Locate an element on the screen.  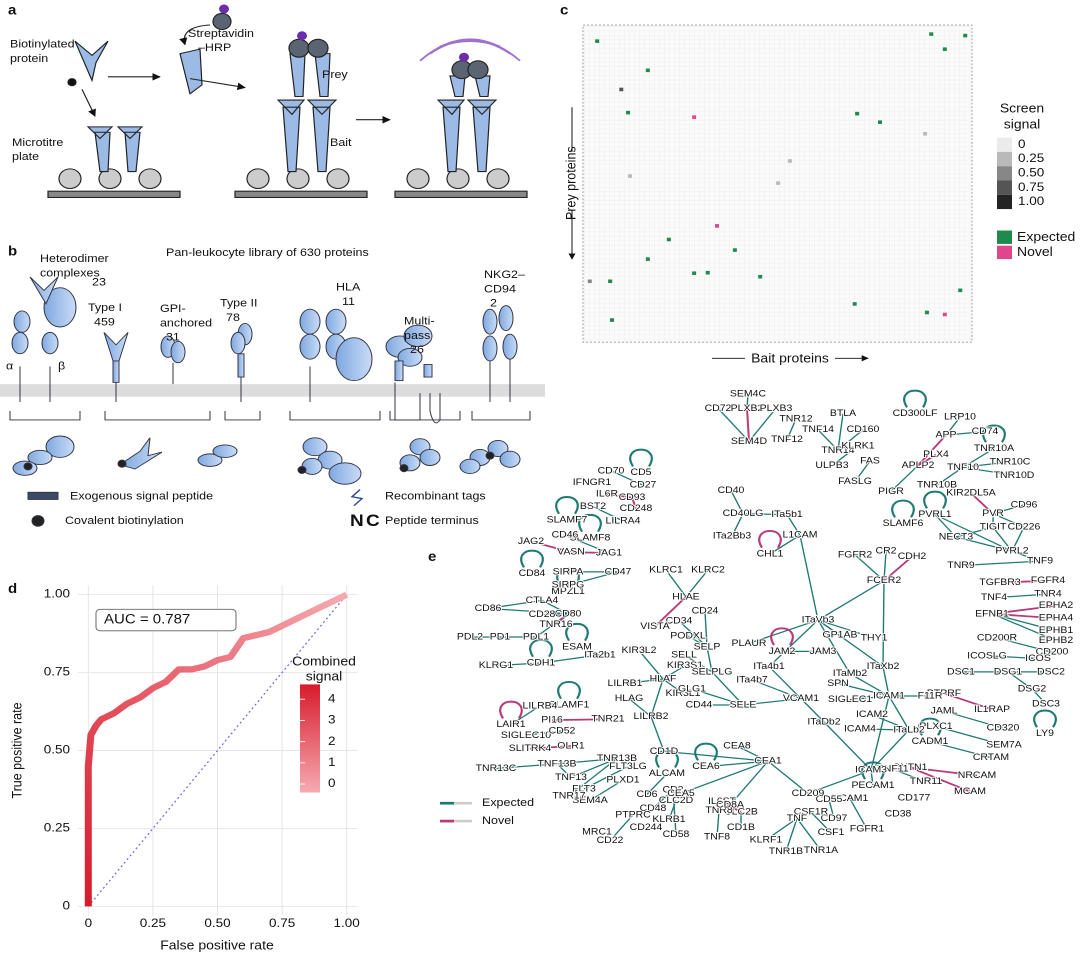
node-label: JAG2 is located at coordinates (531, 541).